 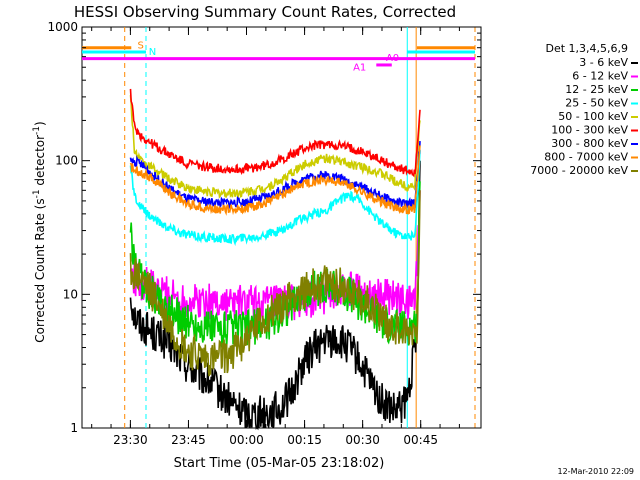 I want to click on x-tick-label-0: 23:30, so click(x=130, y=440).